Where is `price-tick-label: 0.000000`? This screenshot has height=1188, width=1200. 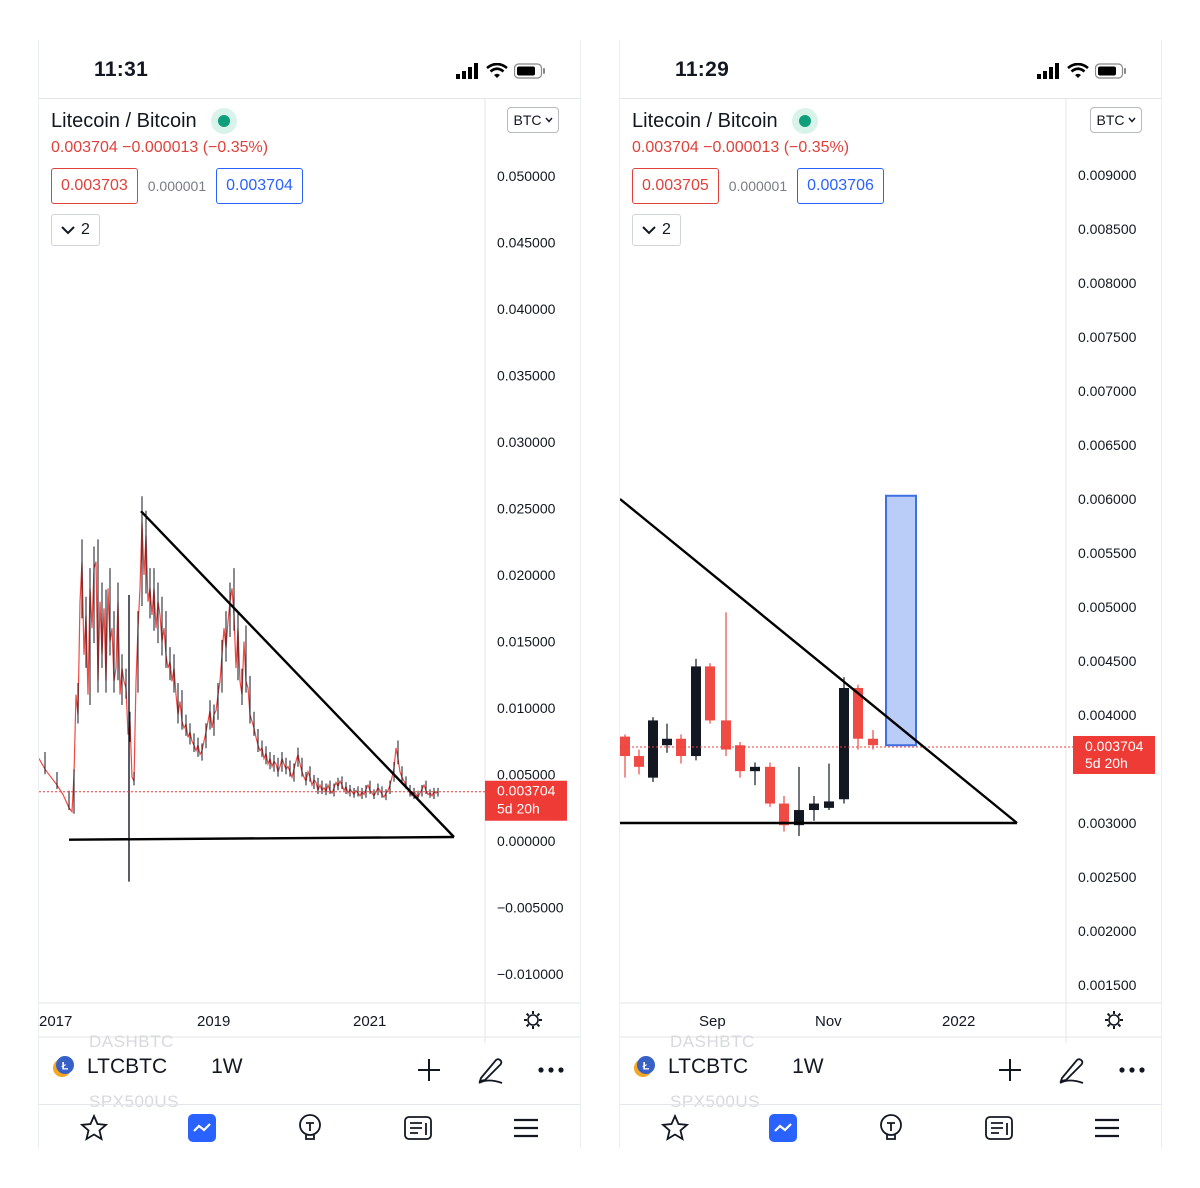 price-tick-label: 0.000000 is located at coordinates (526, 841).